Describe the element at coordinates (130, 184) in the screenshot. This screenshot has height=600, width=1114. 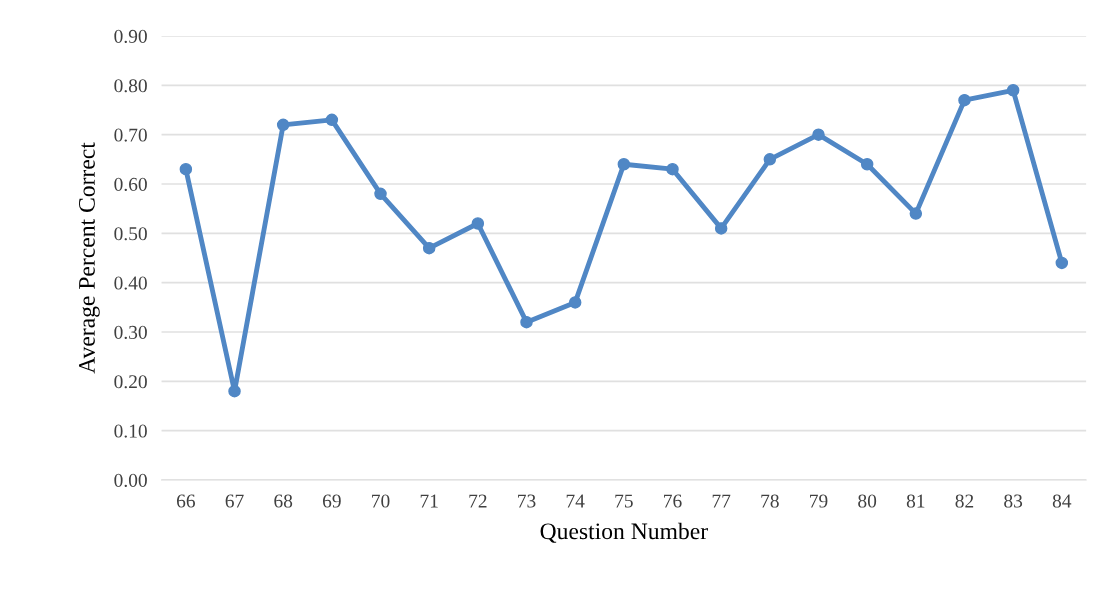
I see `y-tick-label: 0.60` at that location.